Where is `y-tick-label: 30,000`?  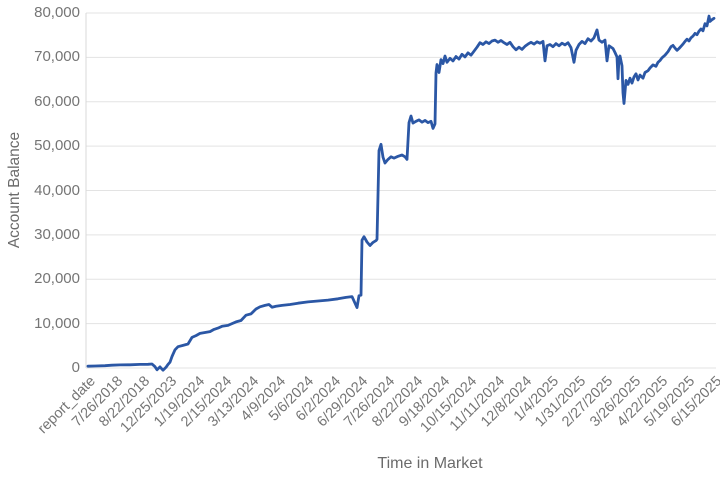
y-tick-label: 30,000 is located at coordinates (57, 234).